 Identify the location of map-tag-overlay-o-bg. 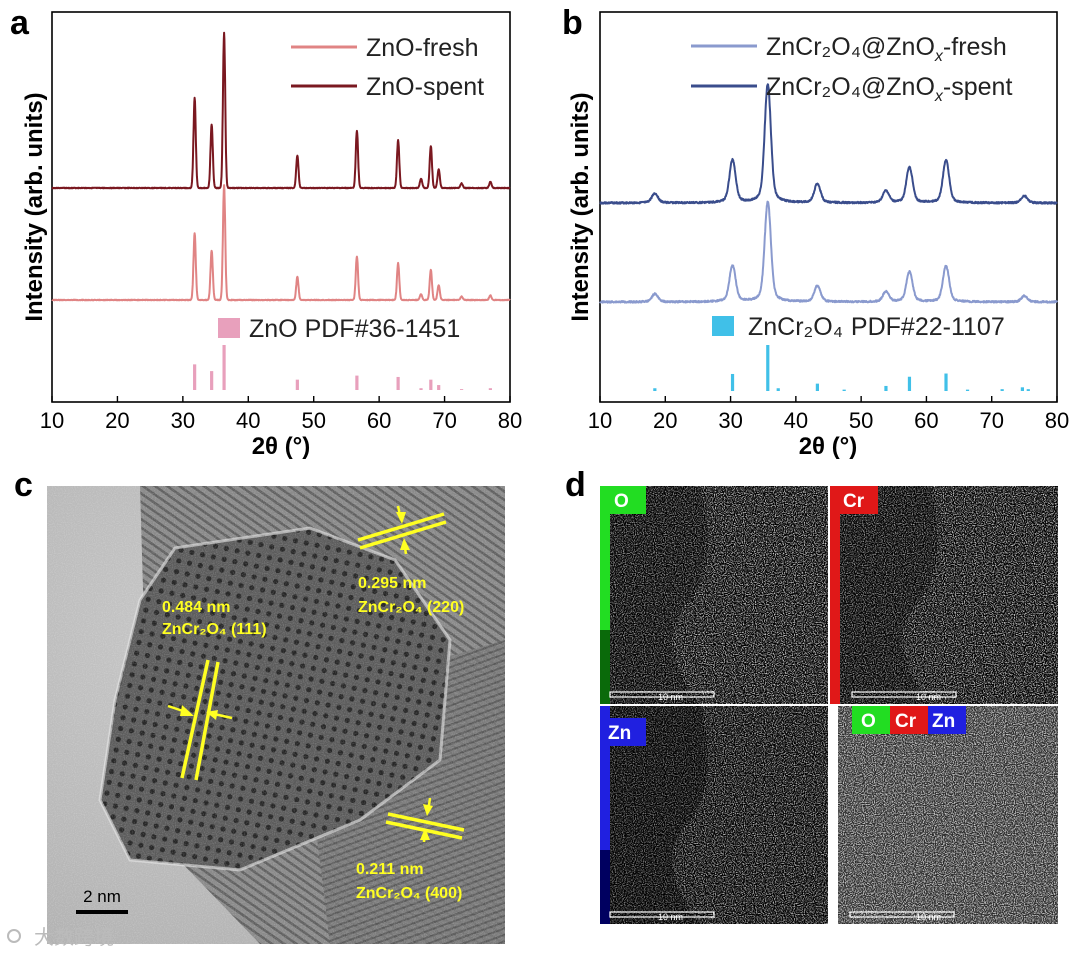
(871, 720).